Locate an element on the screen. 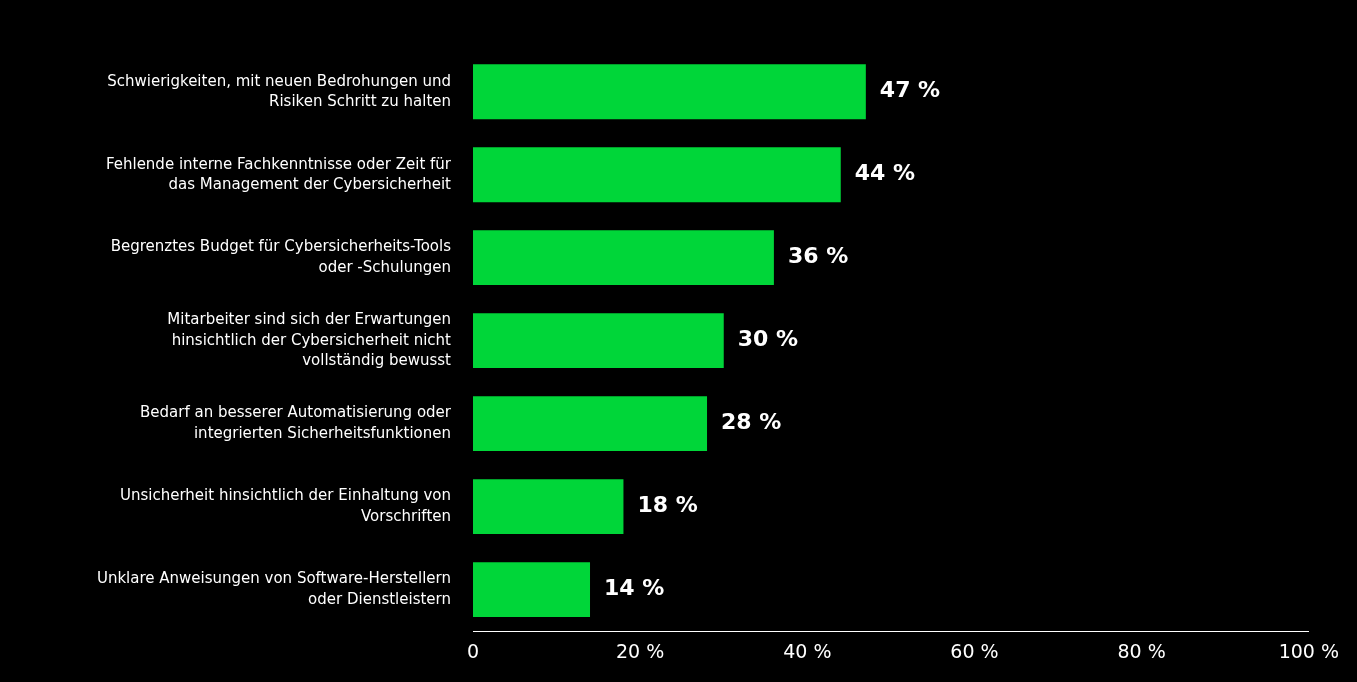 Image resolution: width=1357 pixels, height=682 pixels. data-label: 47 % is located at coordinates (910, 90).